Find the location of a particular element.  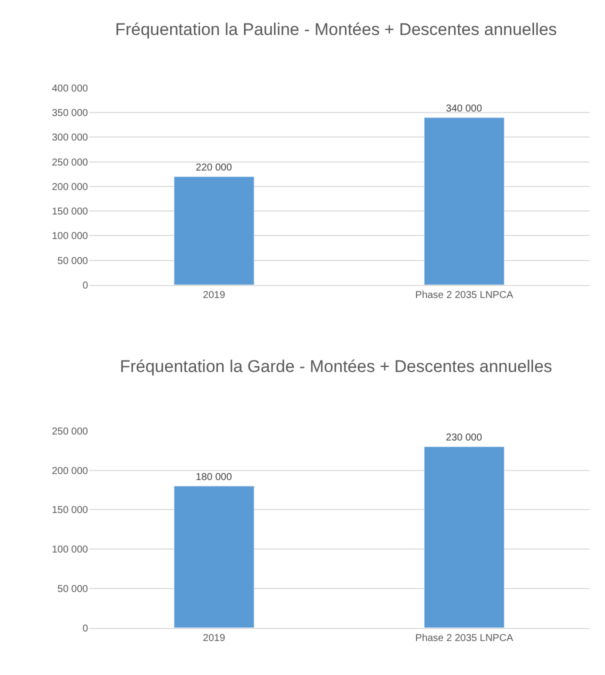

y-tick-label: 350 000 is located at coordinates (70, 114).